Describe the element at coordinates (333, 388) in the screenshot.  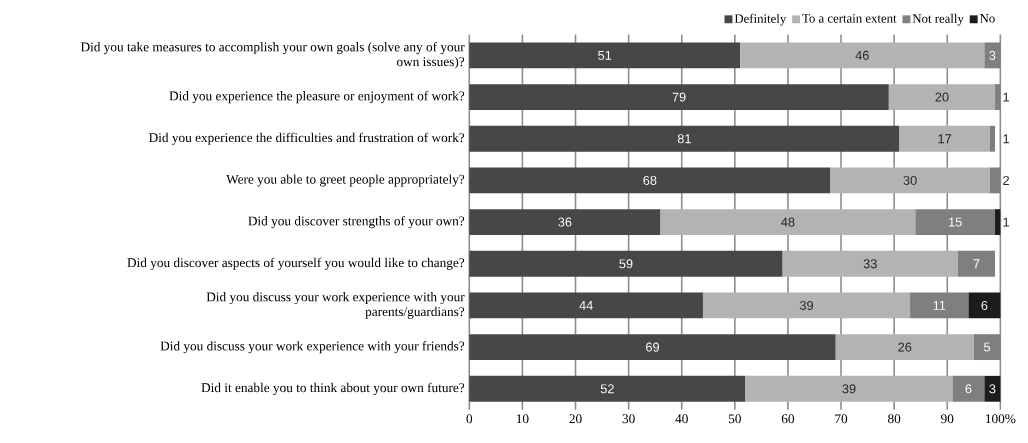
I see `y-tick-label: Did it enable you to think about your own future?` at that location.